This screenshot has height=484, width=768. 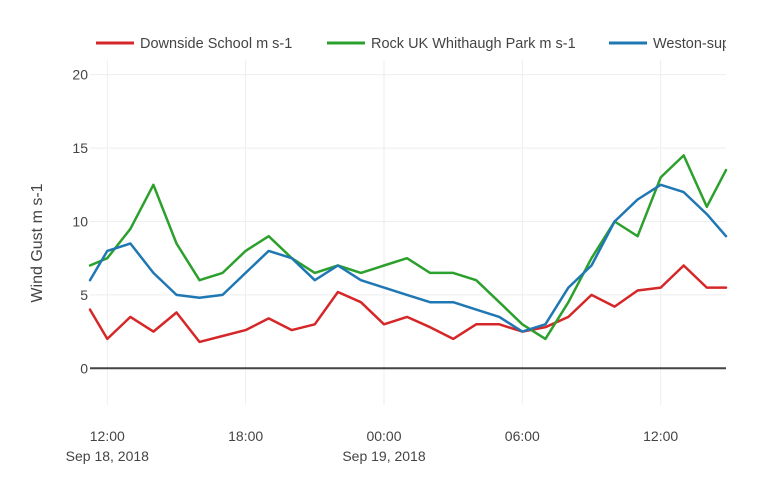 What do you see at coordinates (384, 456) in the screenshot?
I see `x-tick-date-label: Sep 19, 2018` at bounding box center [384, 456].